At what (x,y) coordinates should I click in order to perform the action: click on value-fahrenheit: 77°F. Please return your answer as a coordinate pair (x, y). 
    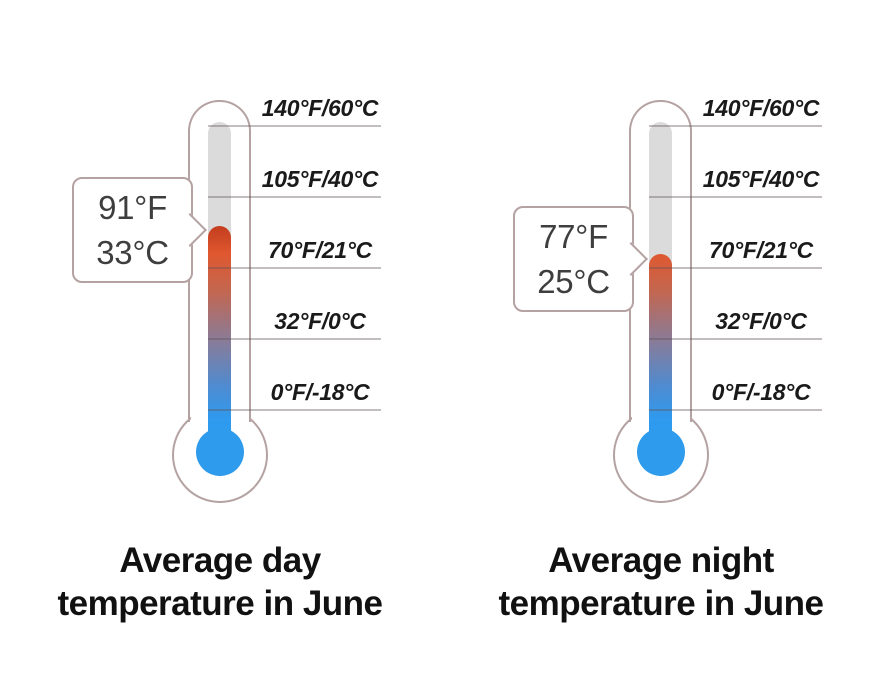
    Looking at the image, I should click on (573, 236).